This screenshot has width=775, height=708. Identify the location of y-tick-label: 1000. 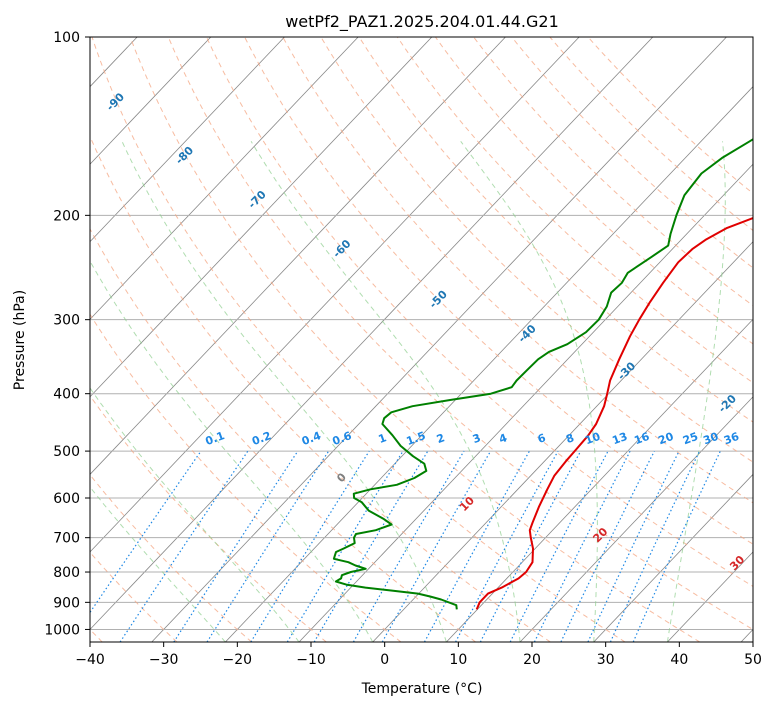
(62, 630).